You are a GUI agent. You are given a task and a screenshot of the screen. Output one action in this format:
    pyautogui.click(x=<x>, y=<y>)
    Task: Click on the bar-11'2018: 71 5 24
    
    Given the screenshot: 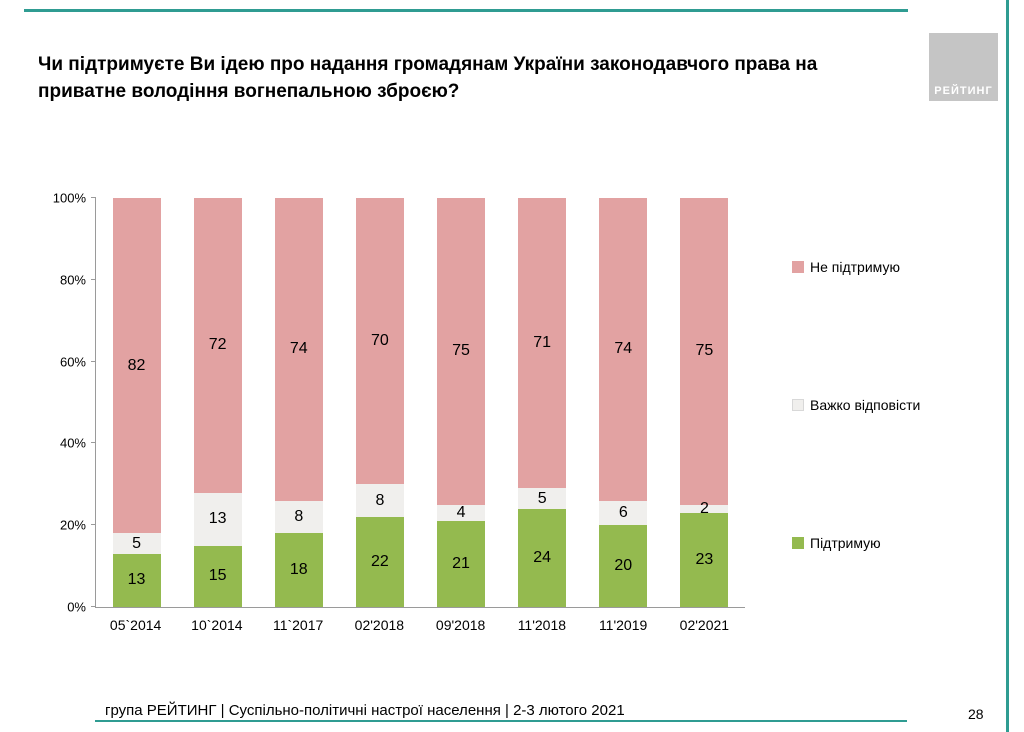 What is the action you would take?
    pyautogui.click(x=542, y=402)
    